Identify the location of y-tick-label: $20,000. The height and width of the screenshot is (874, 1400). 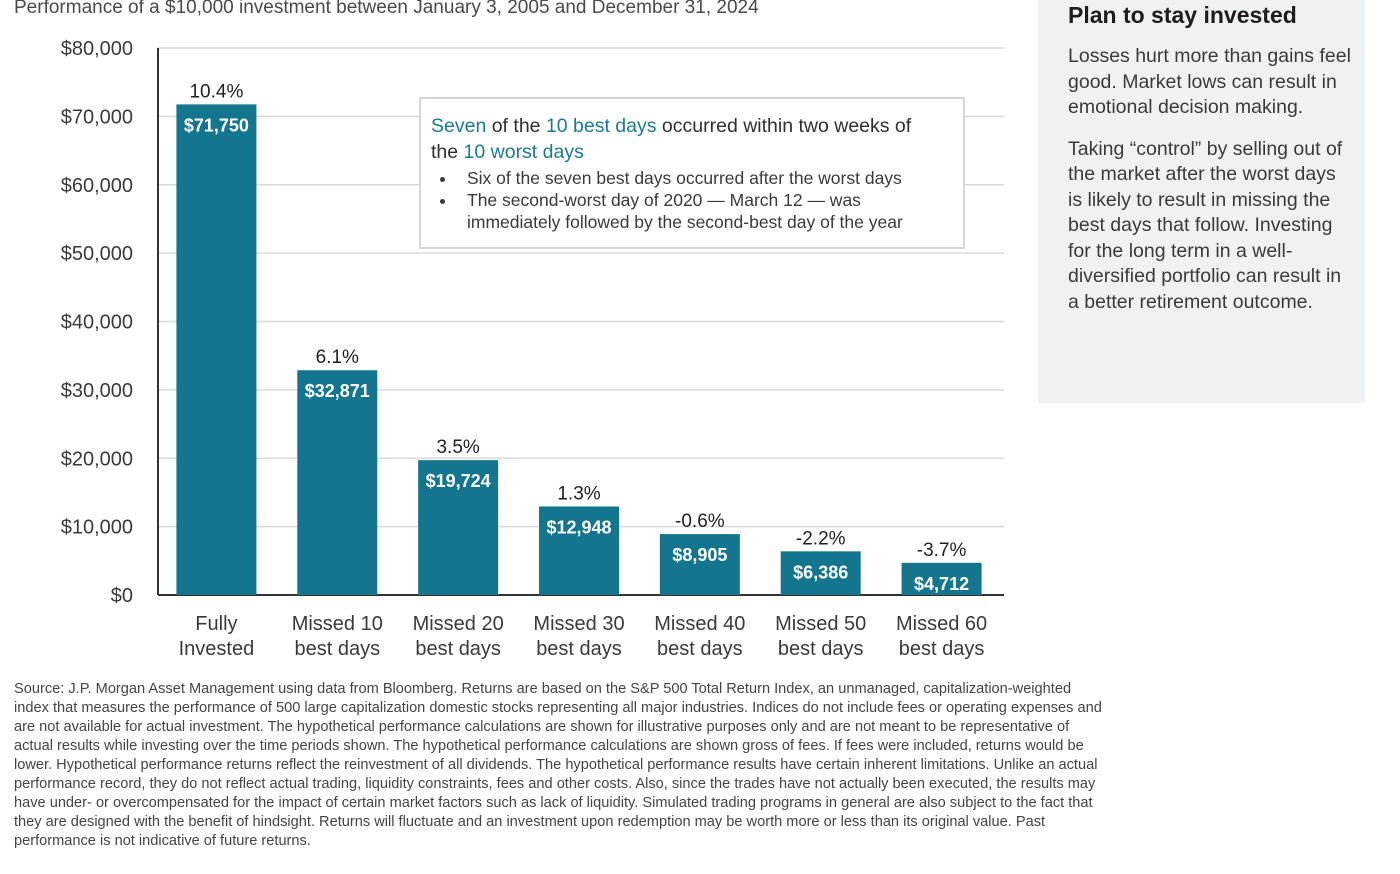
(97, 459).